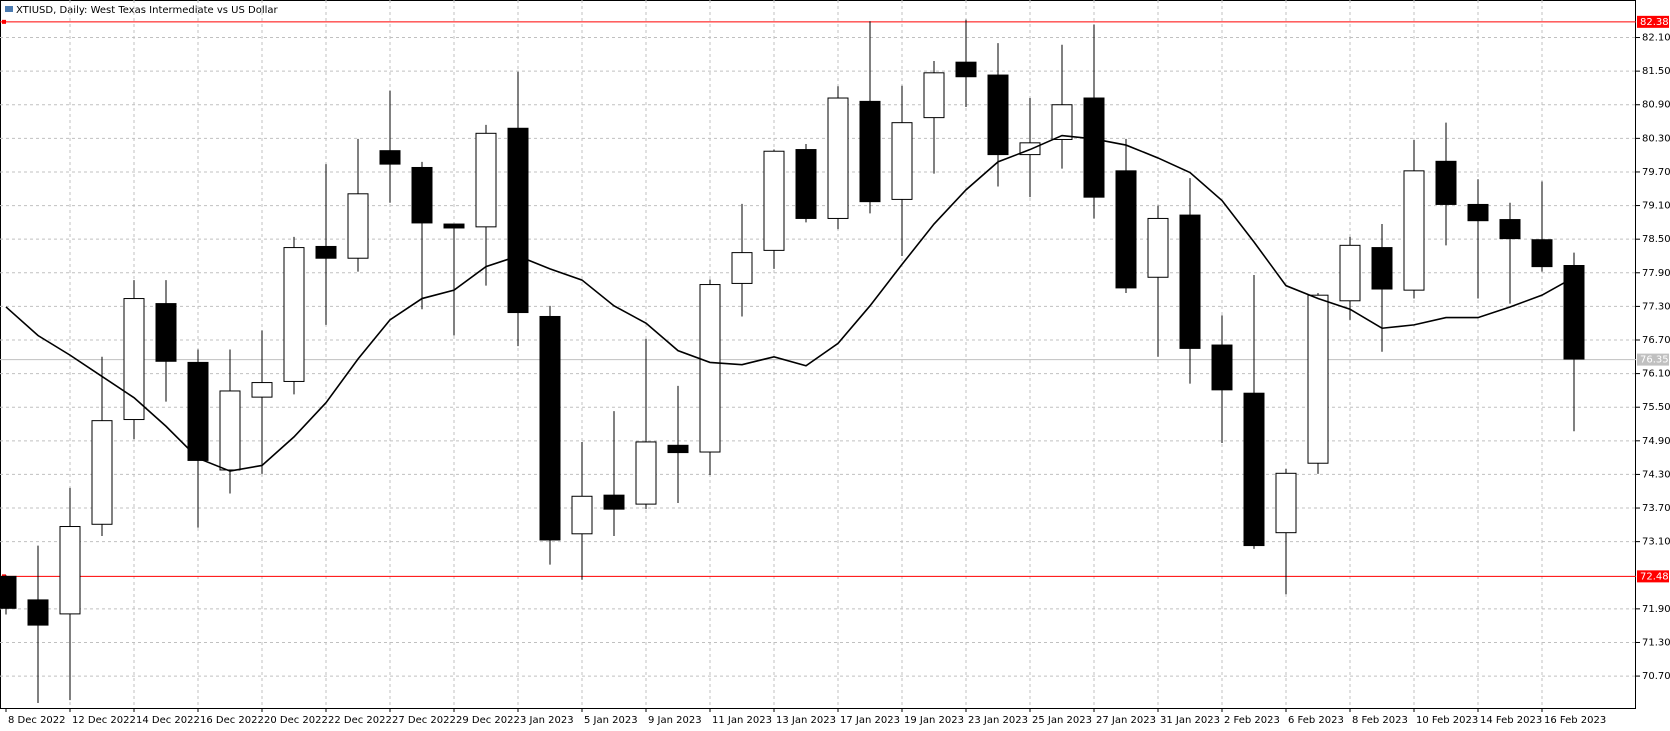  What do you see at coordinates (1656, 407) in the screenshot?
I see `y-tick-label: 75.50` at bounding box center [1656, 407].